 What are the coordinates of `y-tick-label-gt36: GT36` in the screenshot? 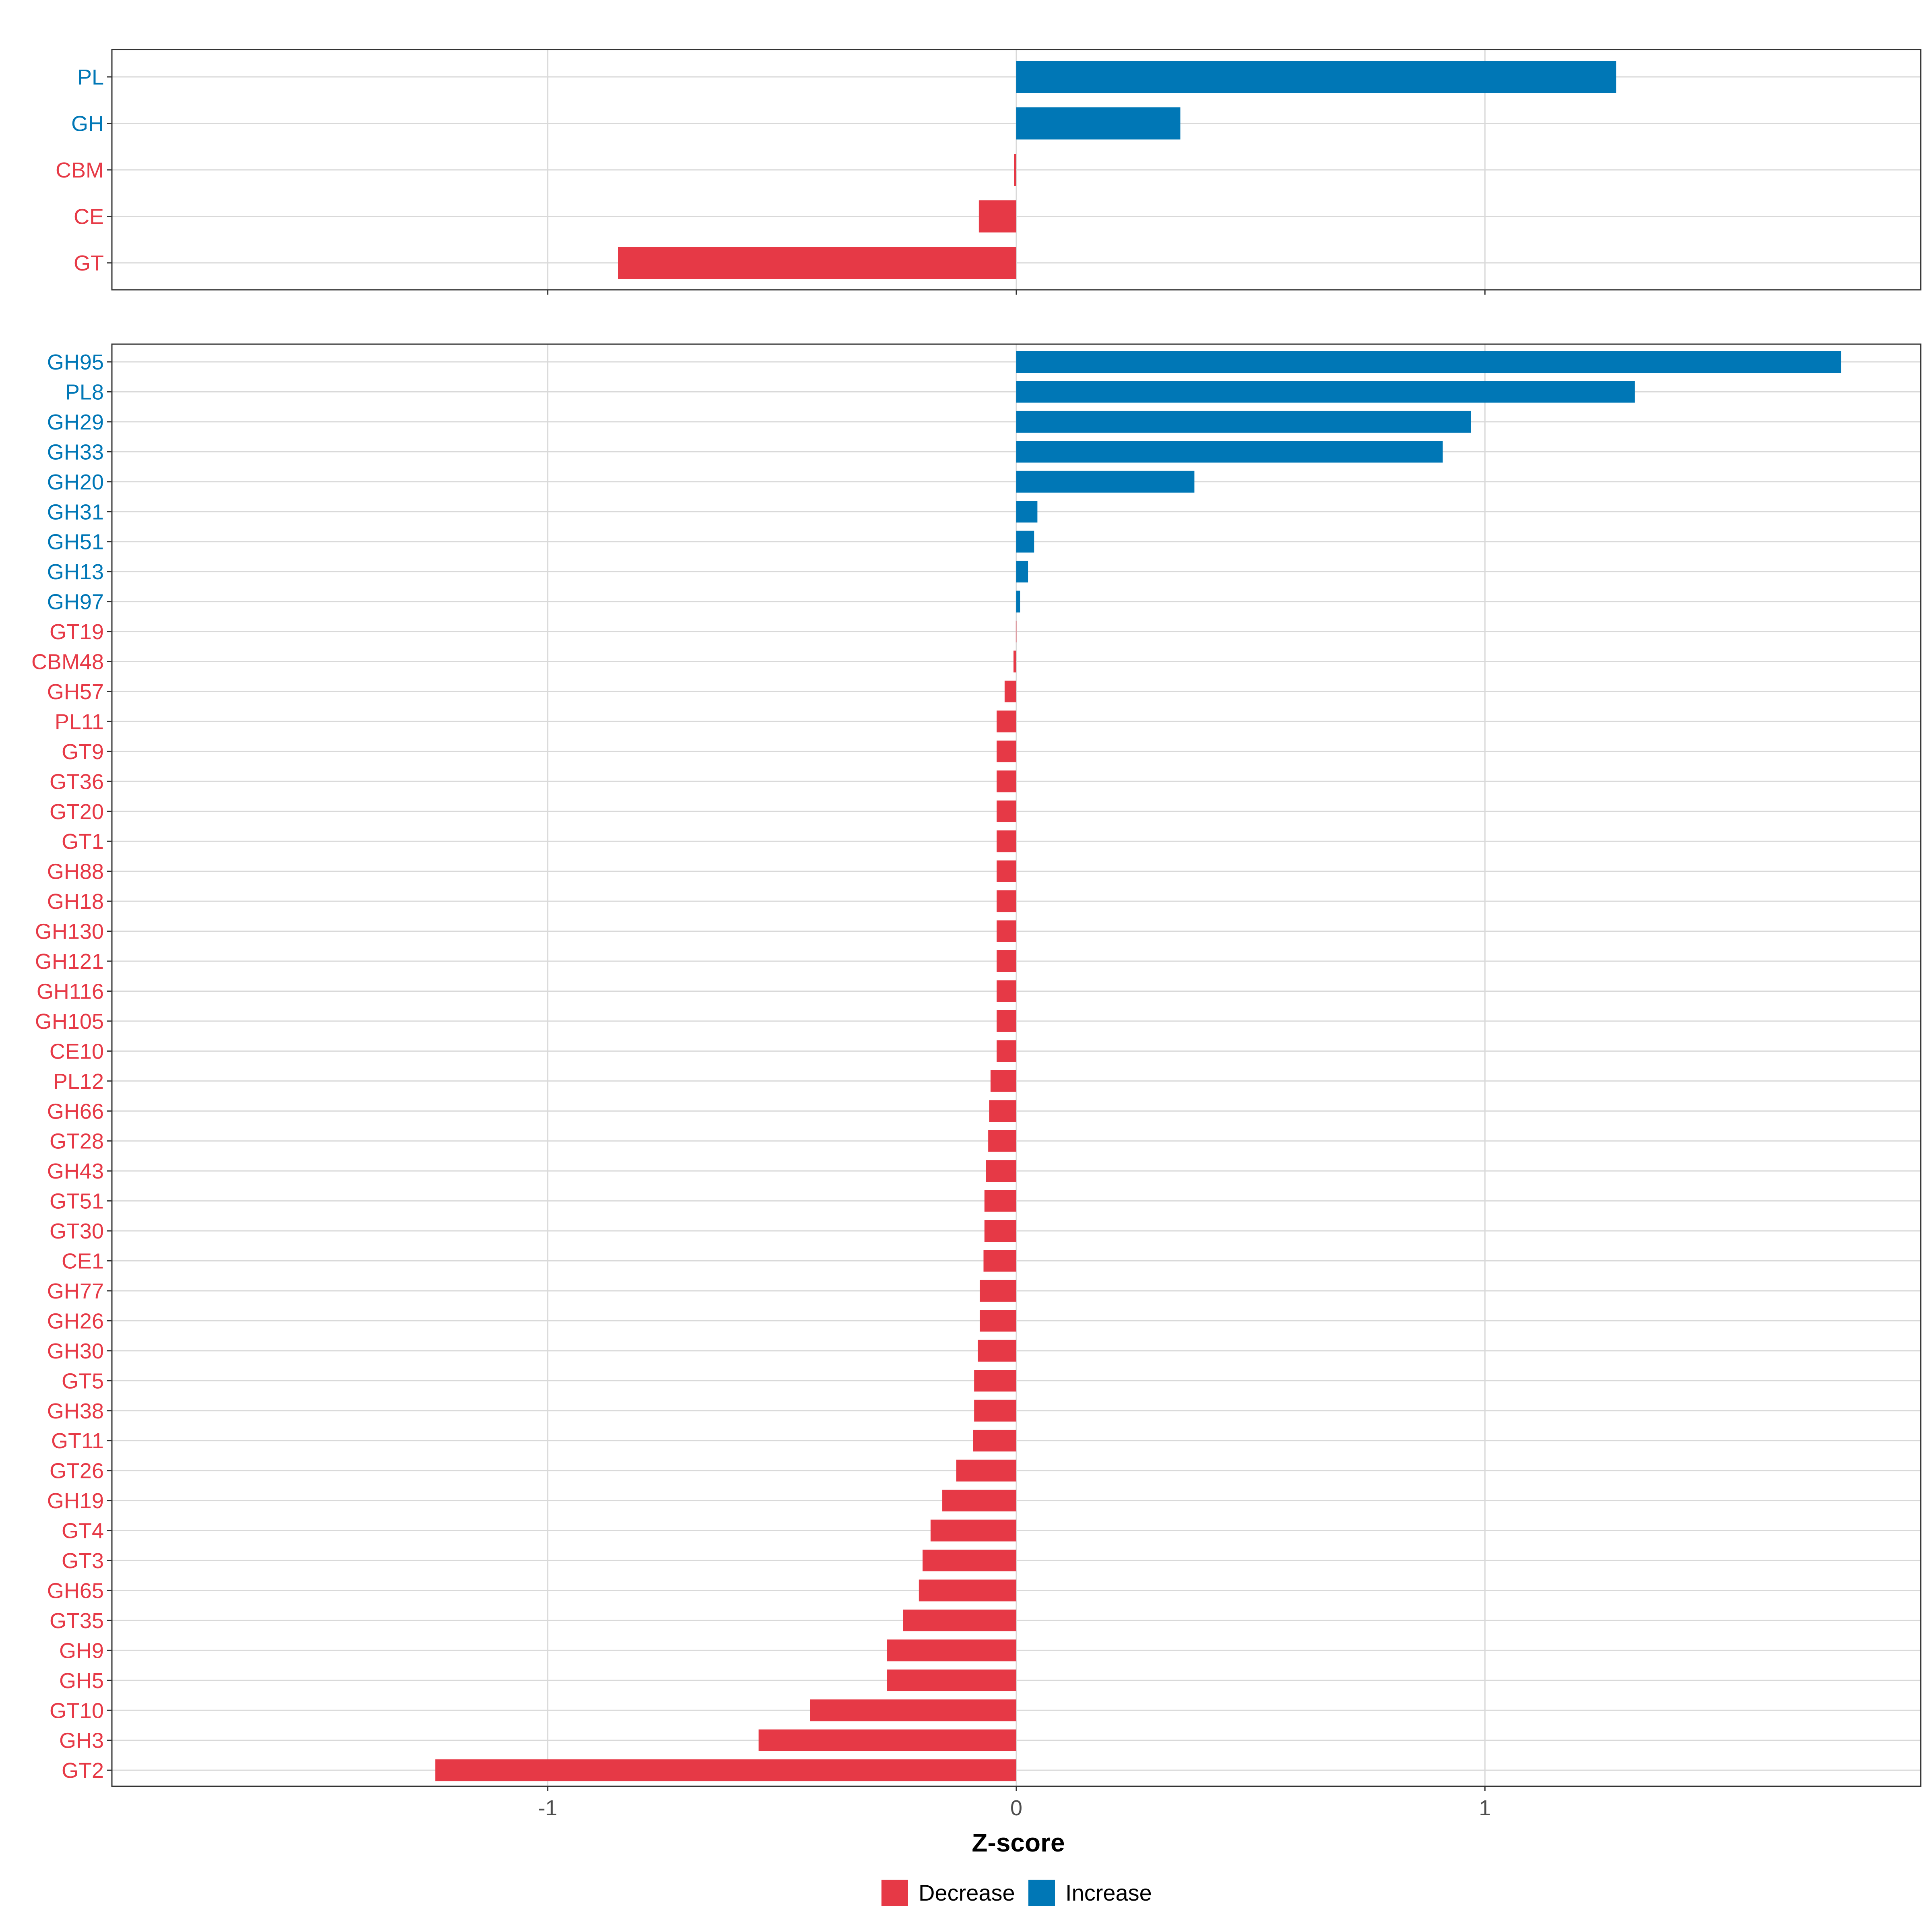 It's located at (77, 782).